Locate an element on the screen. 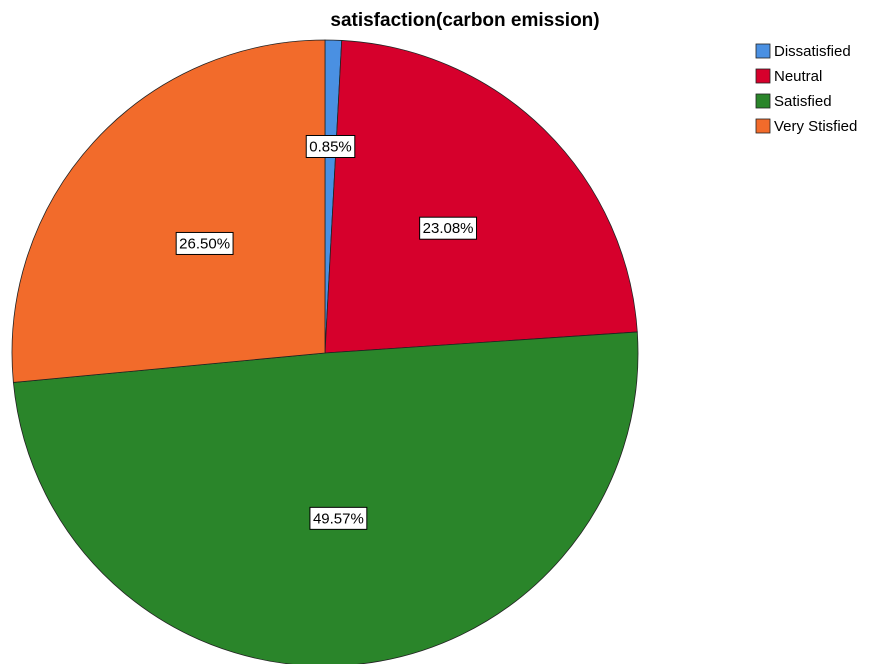  slice-label-text: 26.50% is located at coordinates (204, 243).